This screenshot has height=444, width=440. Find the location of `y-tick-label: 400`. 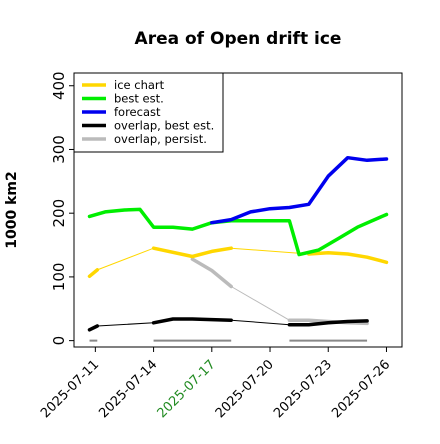

y-tick-label: 400 is located at coordinates (59, 85).